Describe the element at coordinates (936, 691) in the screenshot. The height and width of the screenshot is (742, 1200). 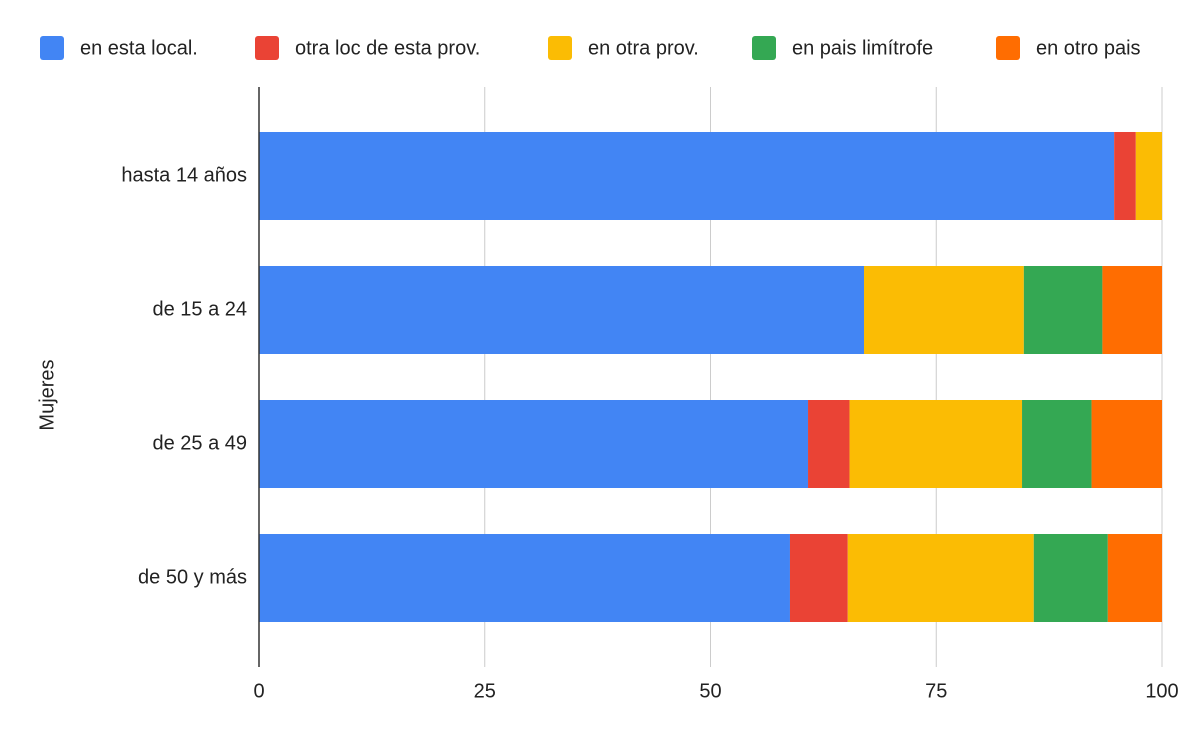
I see `x-tick-label: 75` at that location.